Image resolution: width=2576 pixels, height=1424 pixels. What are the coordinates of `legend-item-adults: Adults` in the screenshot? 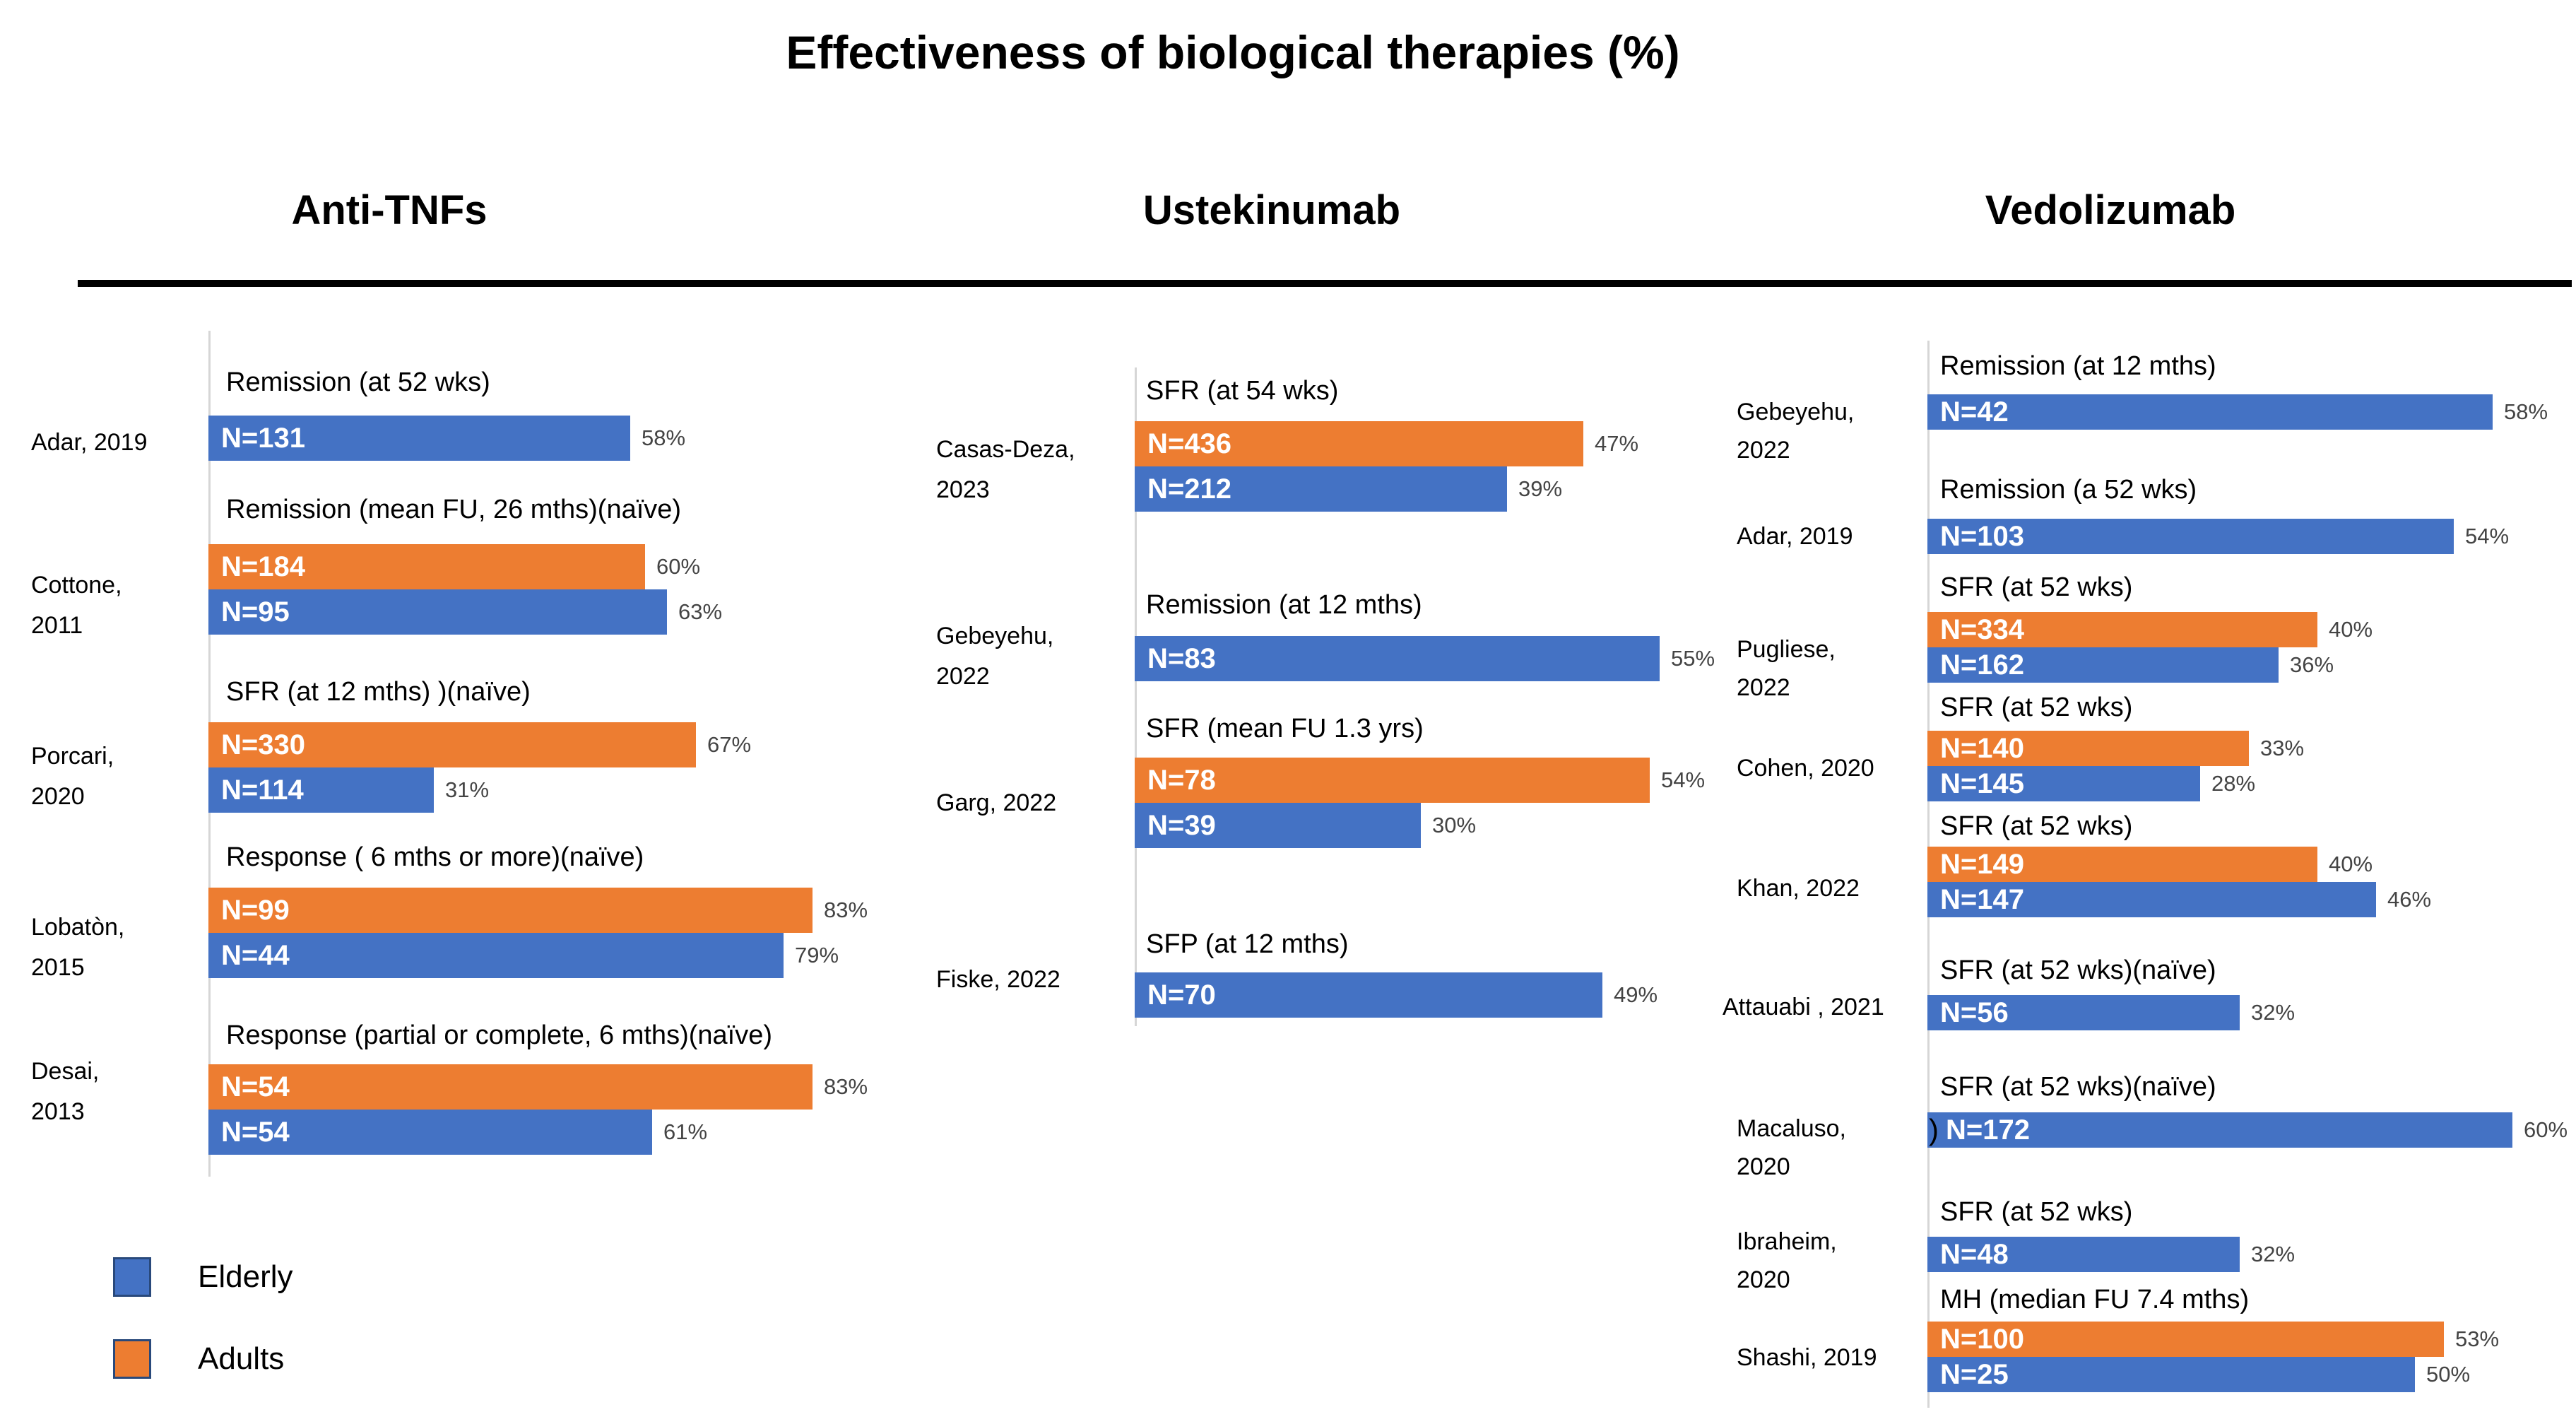 It's located at (198, 1359).